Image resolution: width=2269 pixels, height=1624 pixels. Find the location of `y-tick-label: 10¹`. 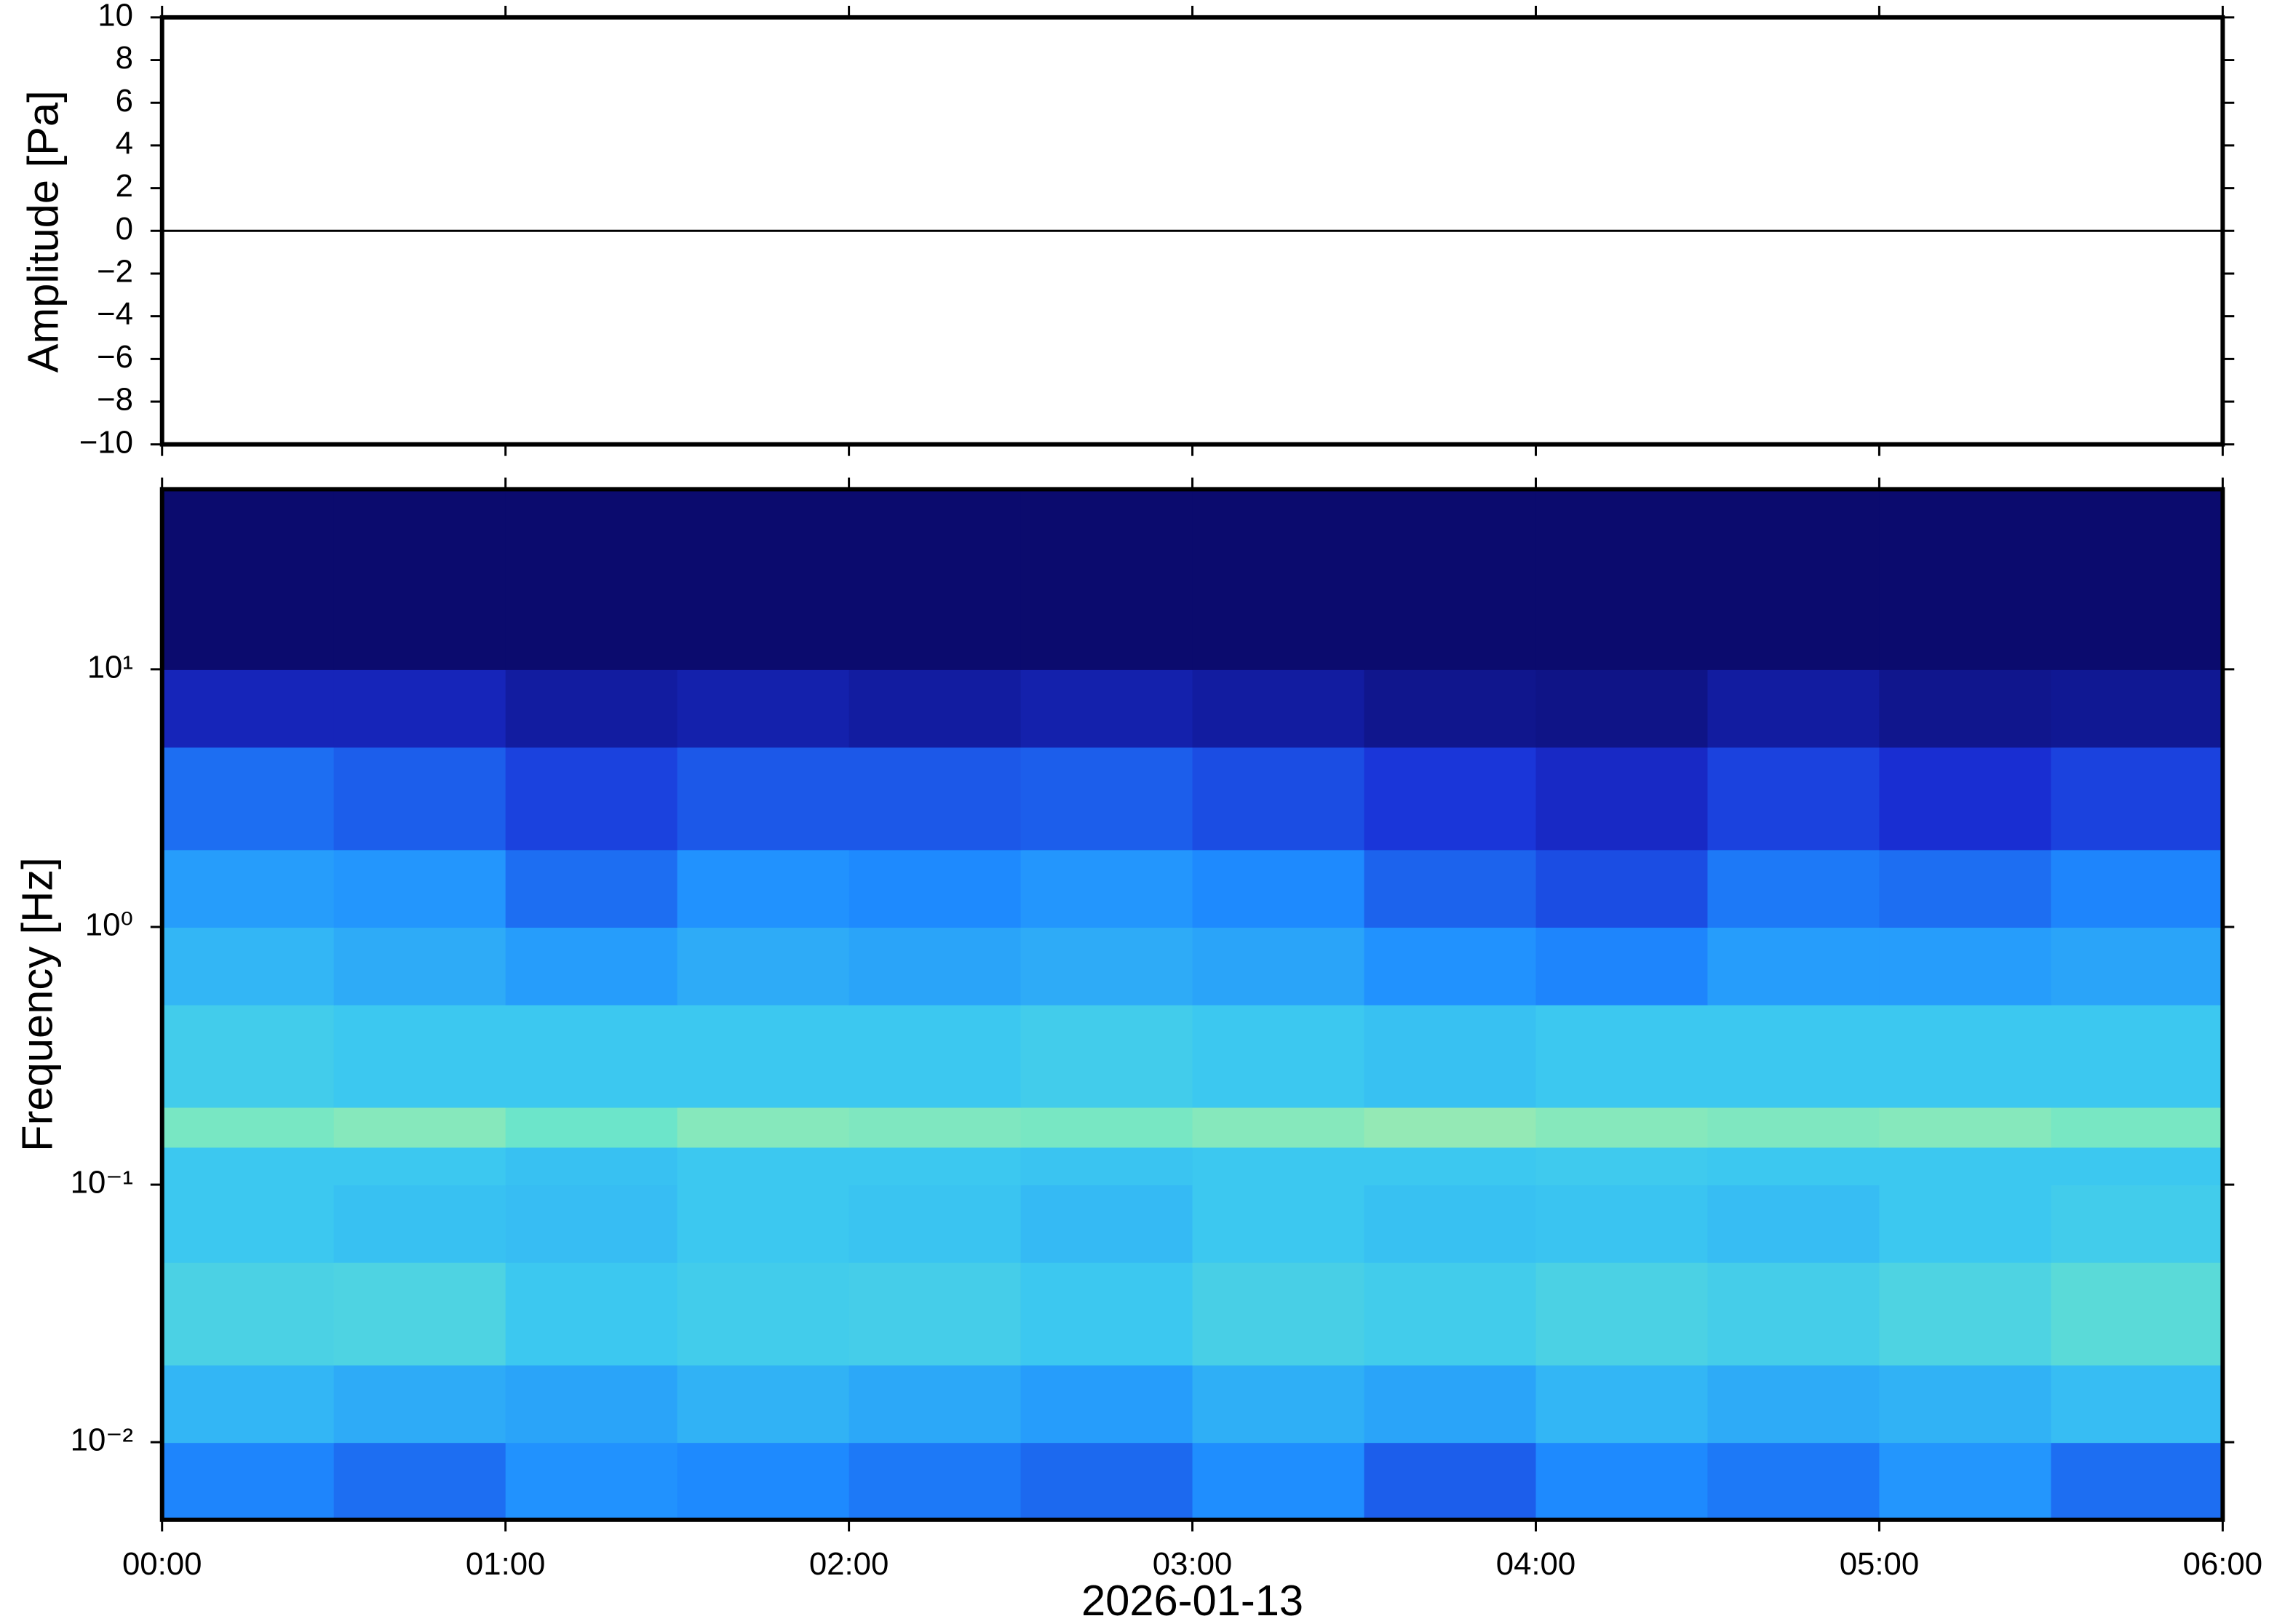

y-tick-label: 10¹ is located at coordinates (110, 667).